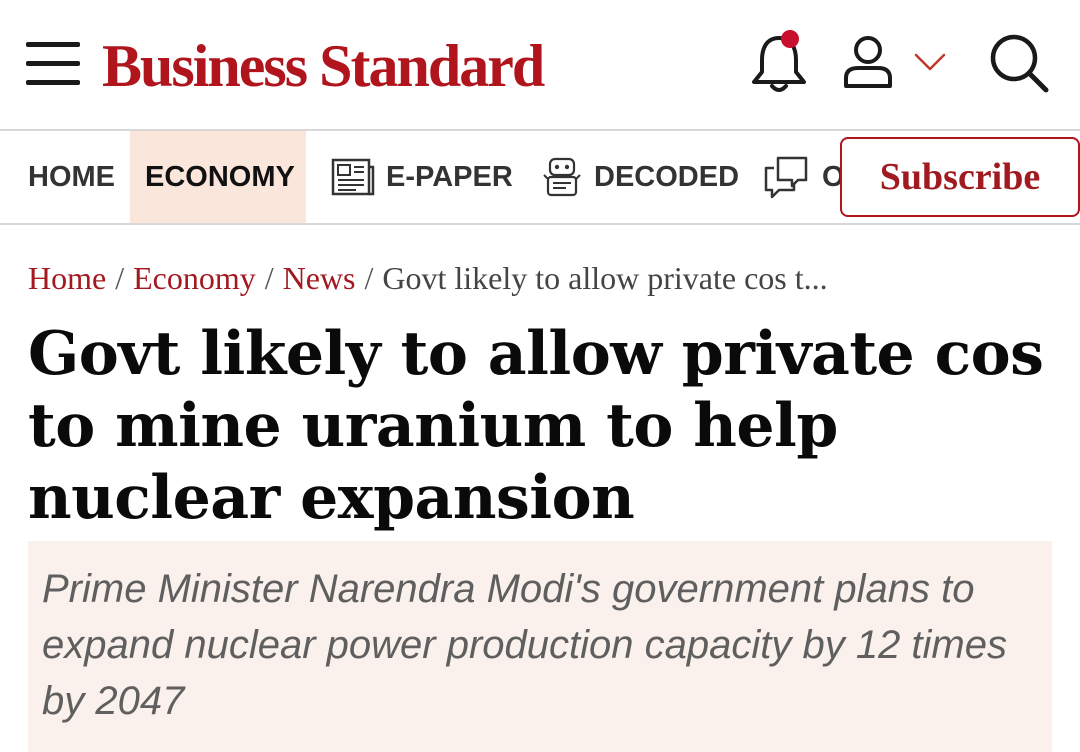 Image resolution: width=1080 pixels, height=752 pixels. I want to click on section-nav: HOME ECONOMY E-PAPER DECODED O Subscribe, so click(540, 177).